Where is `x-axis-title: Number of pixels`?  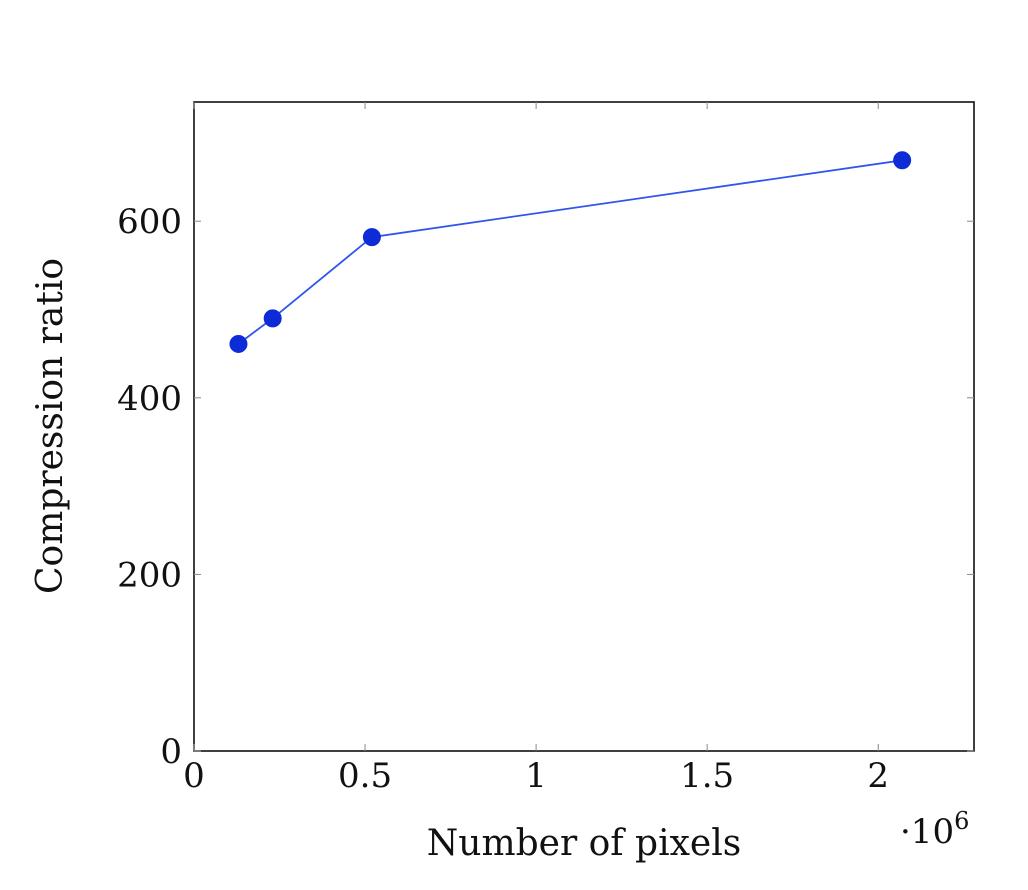 x-axis-title: Number of pixels is located at coordinates (584, 843).